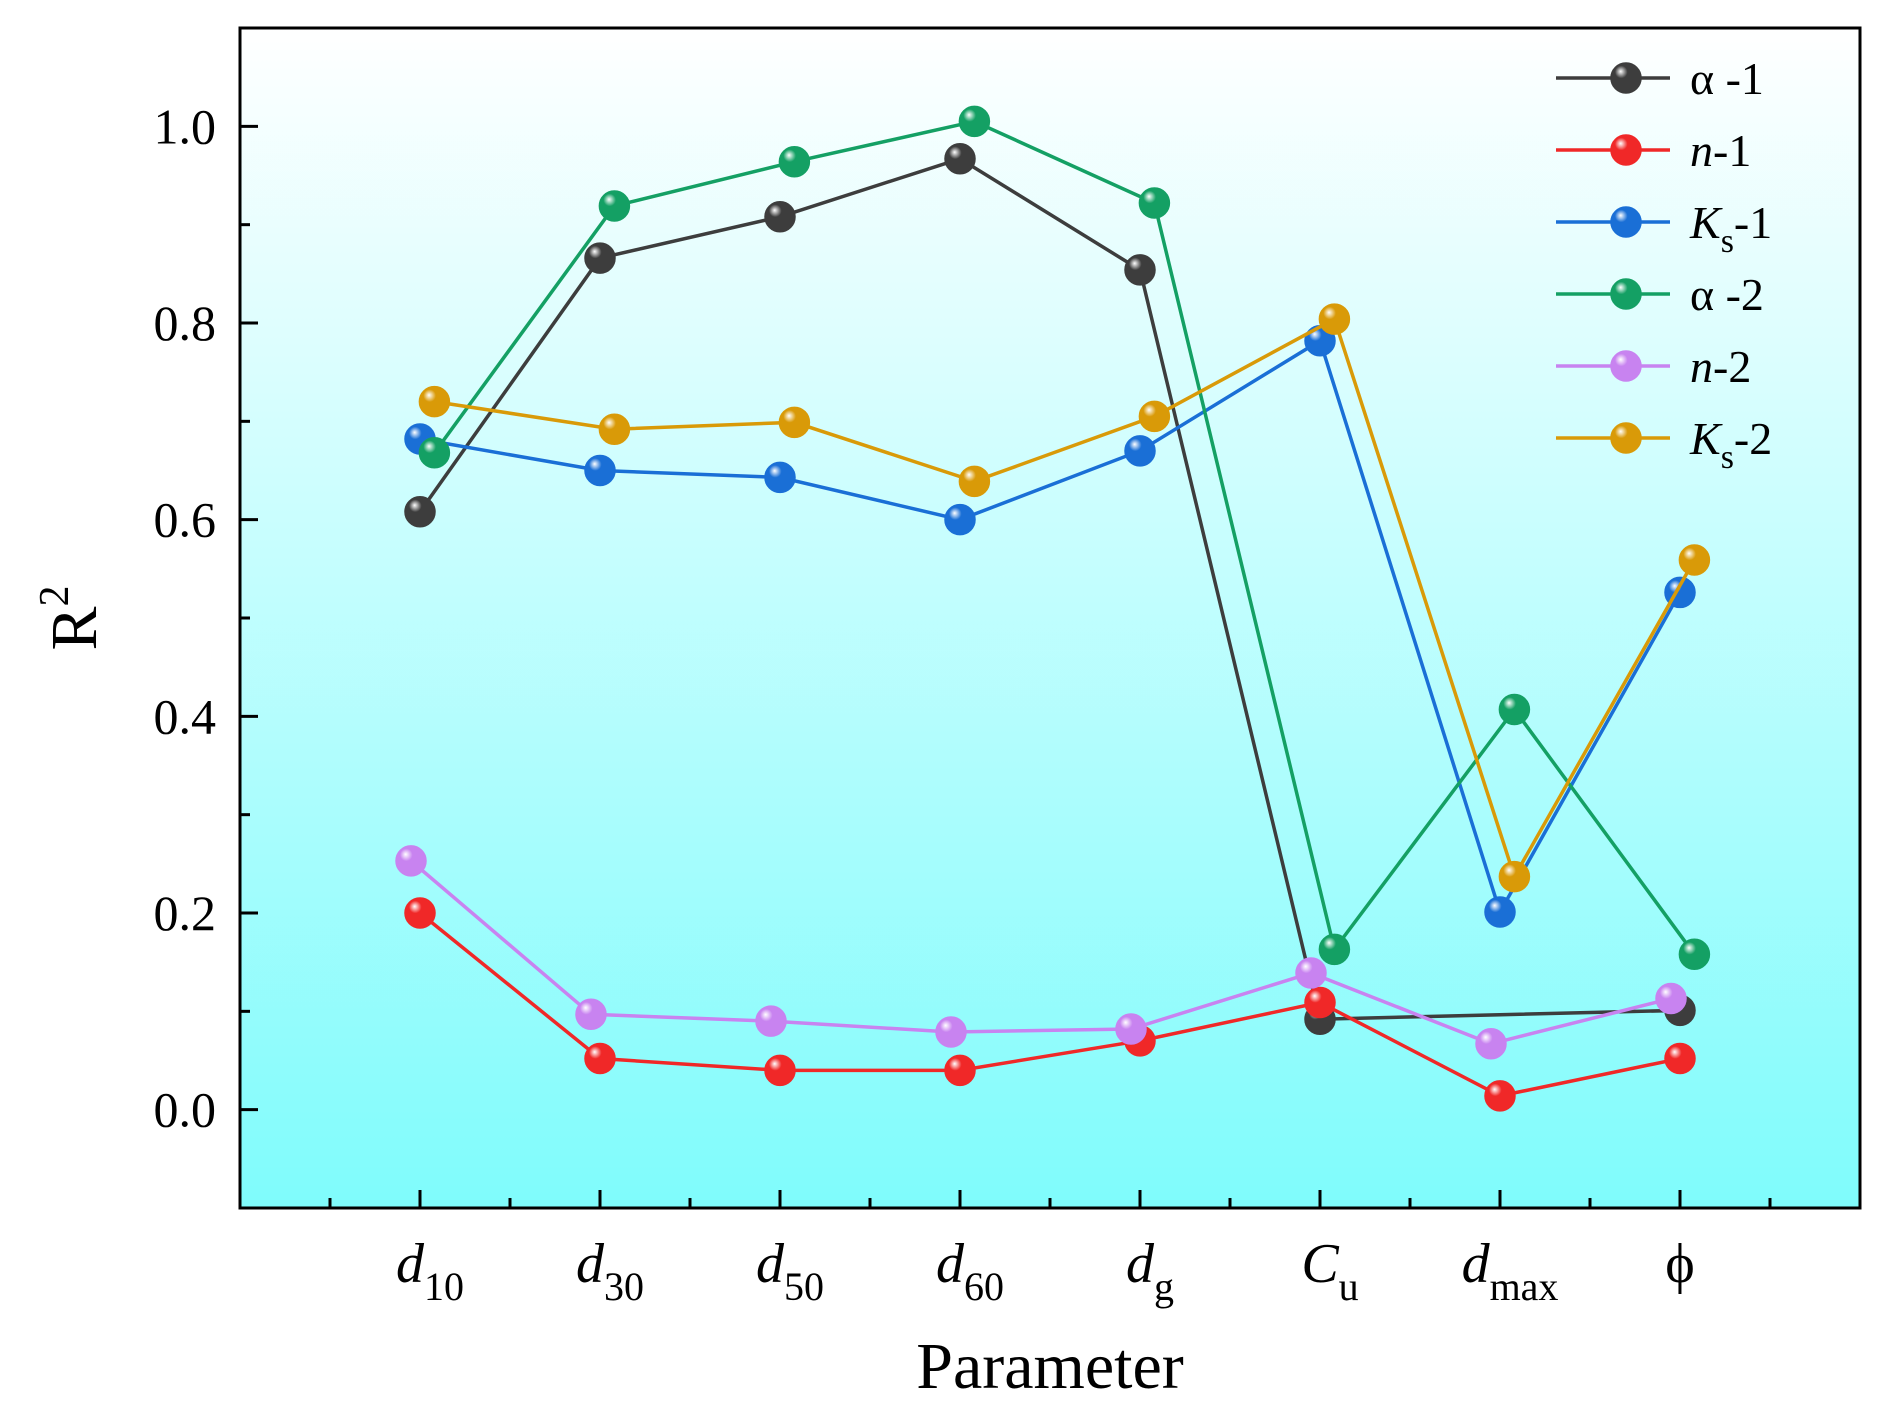 Image resolution: width=1891 pixels, height=1408 pixels. What do you see at coordinates (1730, 228) in the screenshot?
I see `legend-label: Ks-1` at bounding box center [1730, 228].